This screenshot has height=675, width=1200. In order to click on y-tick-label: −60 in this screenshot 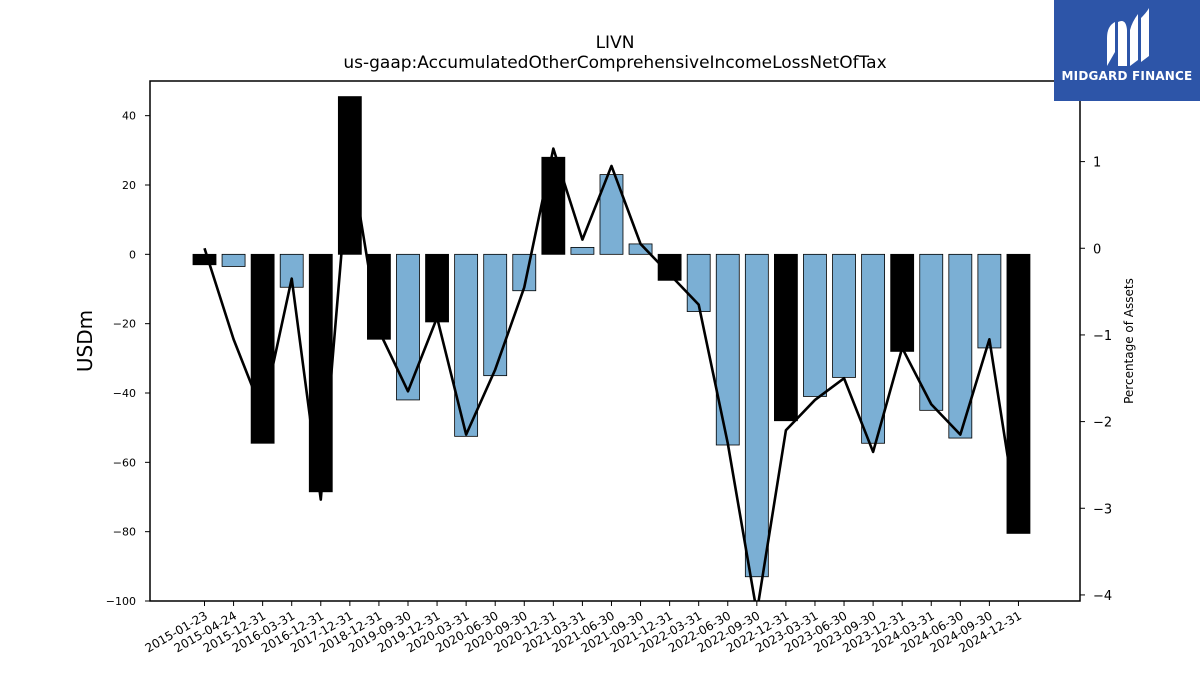, I will do `click(124, 462)`.